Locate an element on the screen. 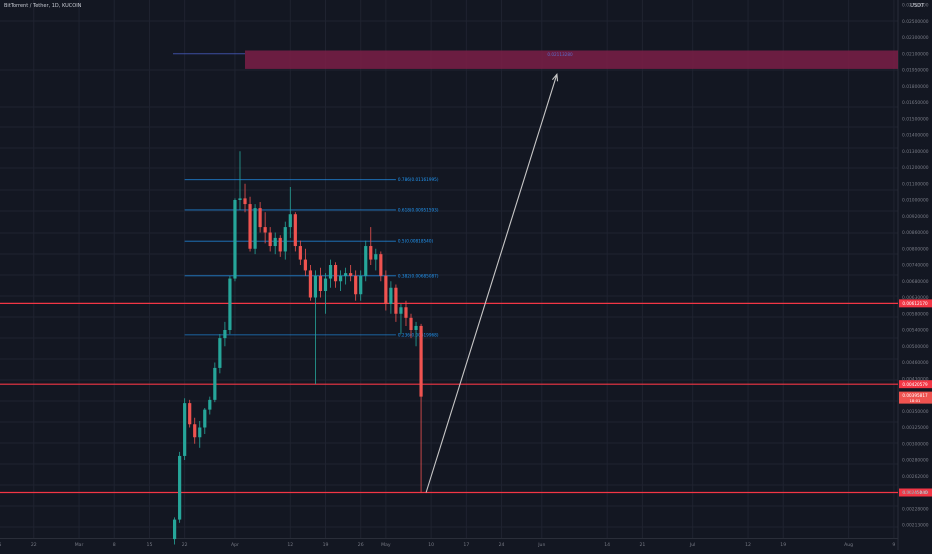 The image size is (932, 554). time-tick-label: Aug is located at coordinates (848, 545).